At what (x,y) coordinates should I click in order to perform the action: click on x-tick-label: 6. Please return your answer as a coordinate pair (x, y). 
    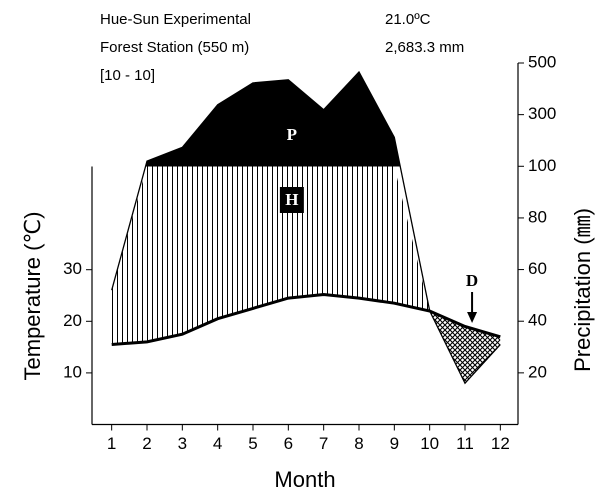
    Looking at the image, I should click on (288, 443).